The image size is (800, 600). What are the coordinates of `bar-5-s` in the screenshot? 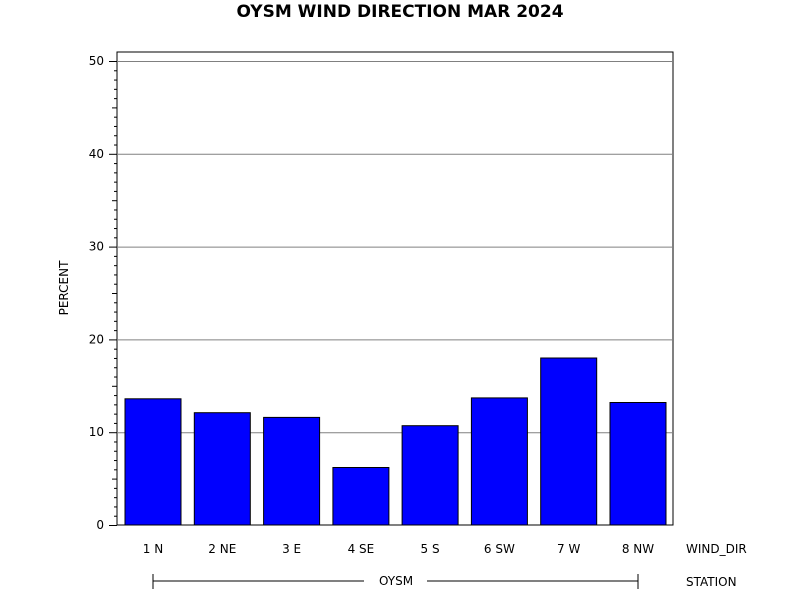 It's located at (430, 475).